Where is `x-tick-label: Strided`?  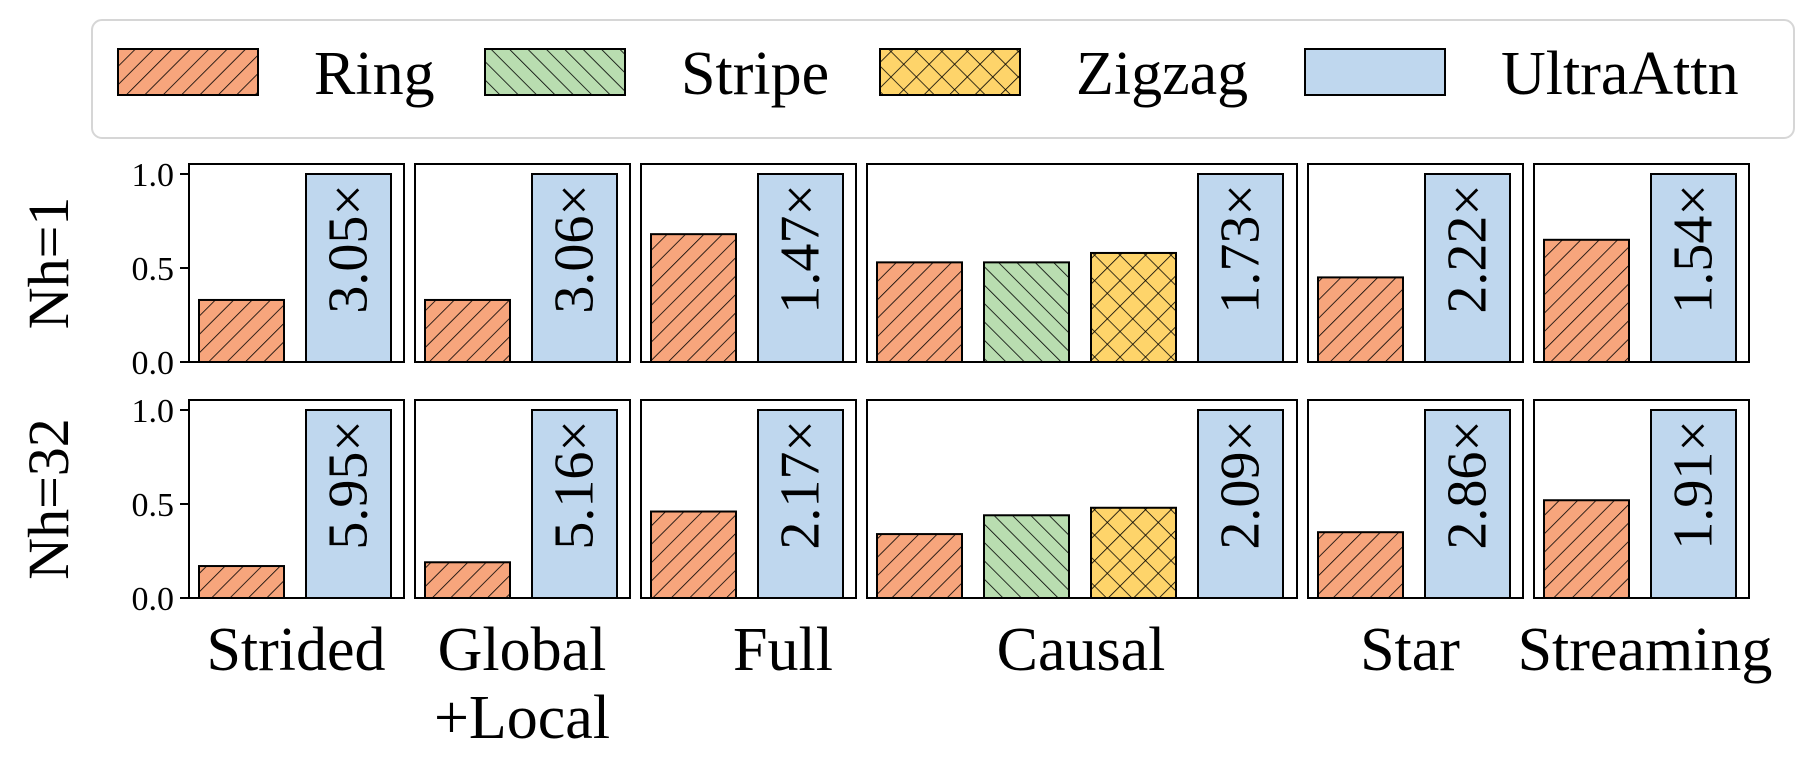
x-tick-label: Strided is located at coordinates (295, 650).